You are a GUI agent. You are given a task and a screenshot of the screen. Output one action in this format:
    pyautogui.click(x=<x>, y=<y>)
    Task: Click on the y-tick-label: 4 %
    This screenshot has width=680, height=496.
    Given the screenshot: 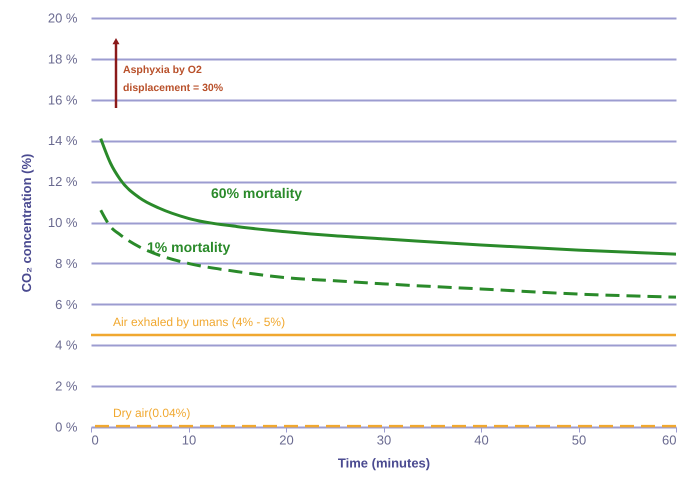 What is the action you would take?
    pyautogui.click(x=66, y=345)
    